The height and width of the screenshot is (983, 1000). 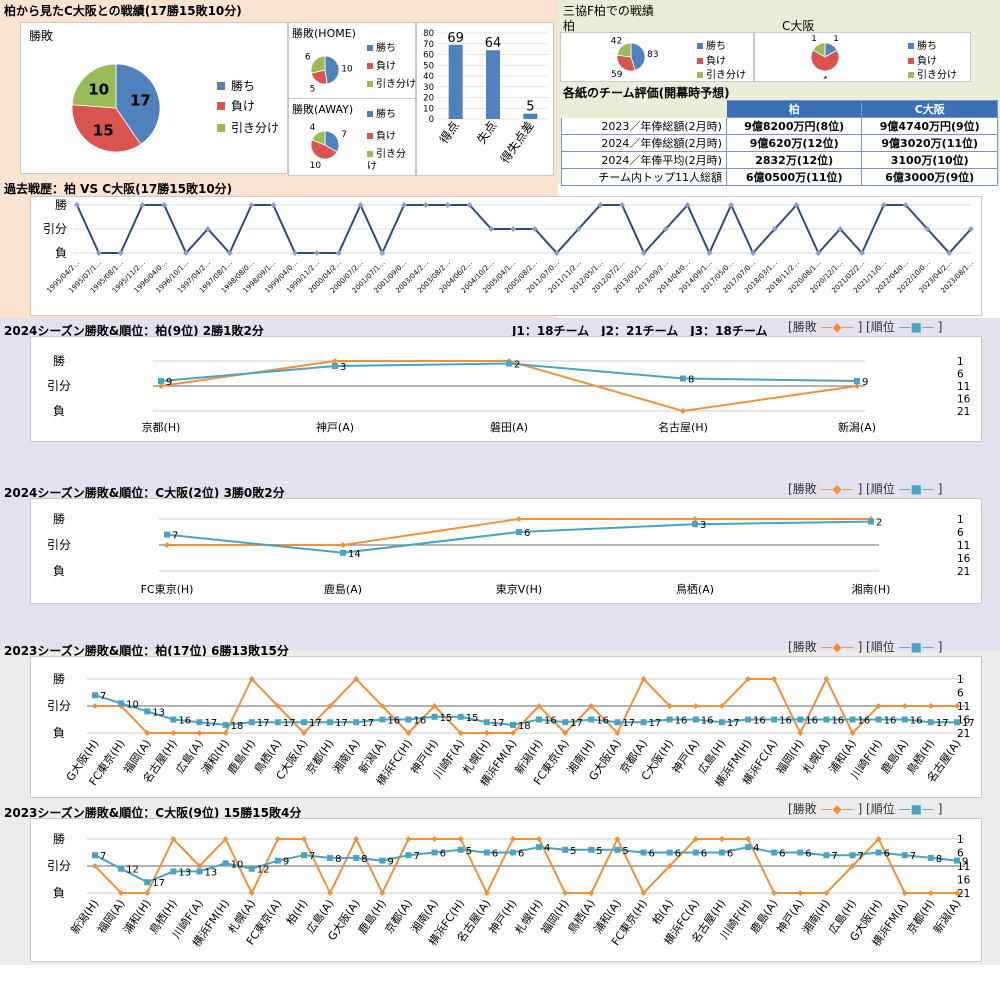 What do you see at coordinates (640, 331) in the screenshot?
I see `league-note: J1：18チーム J2：21チーム J3：18チーム` at bounding box center [640, 331].